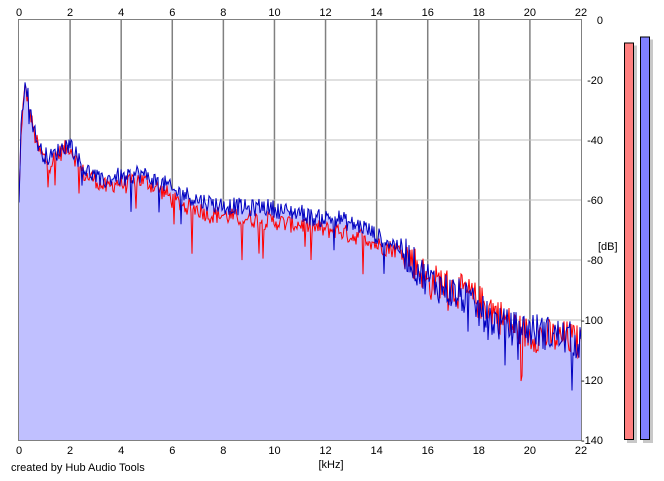  I want to click on x-axis-bottom: 0 2 4 6 8 10 12 14 16 18 20 22, so click(301, 451).